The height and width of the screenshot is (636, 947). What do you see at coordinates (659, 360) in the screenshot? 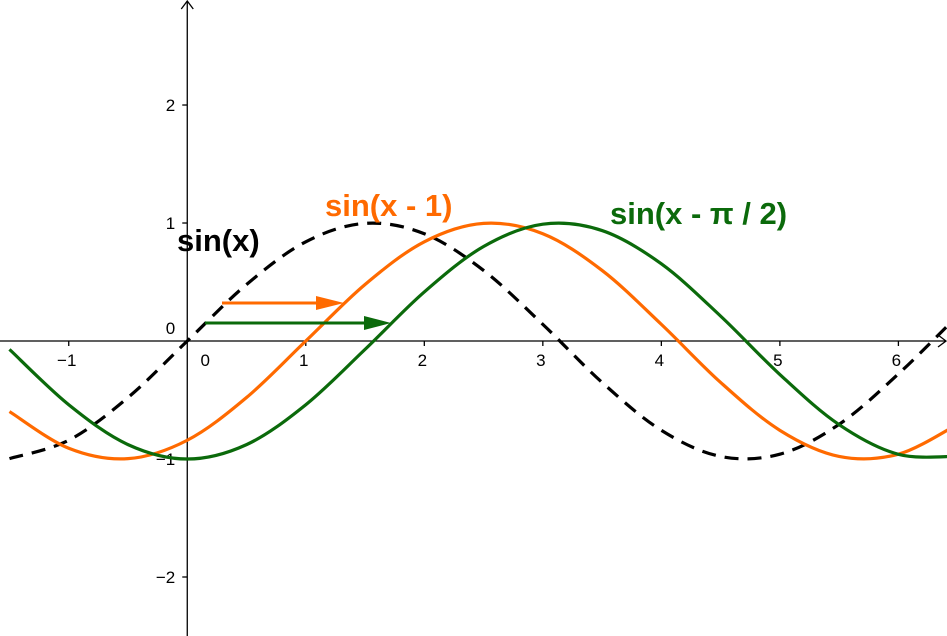
I see `x-tick-label: 4` at bounding box center [659, 360].